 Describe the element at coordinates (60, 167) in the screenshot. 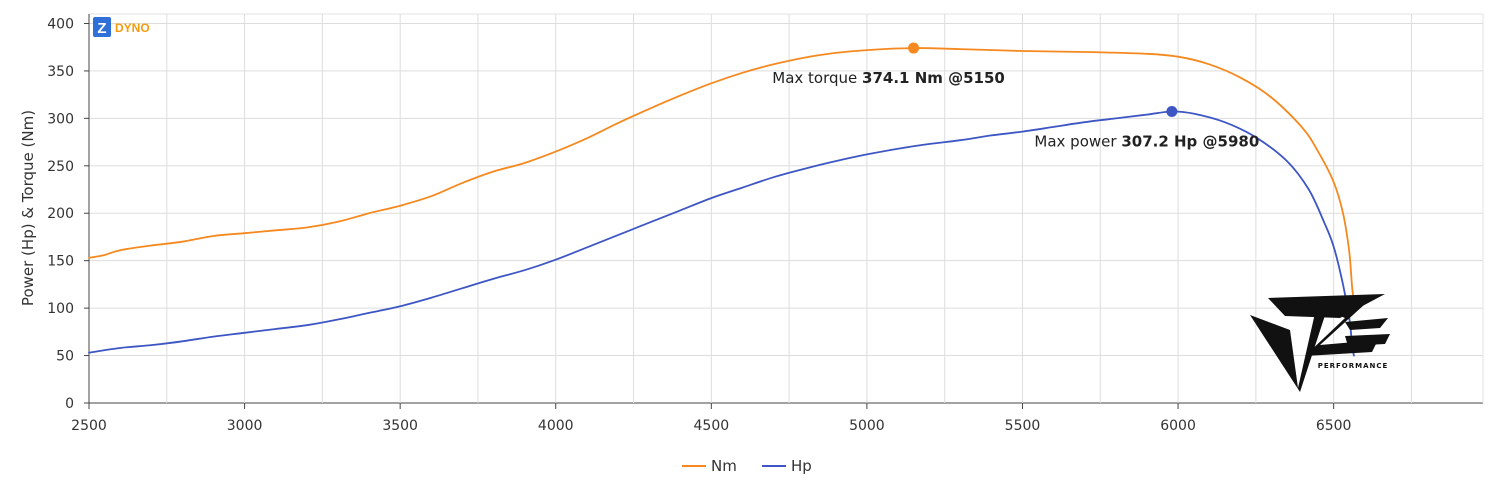

I see `y-tick-label: 250` at that location.